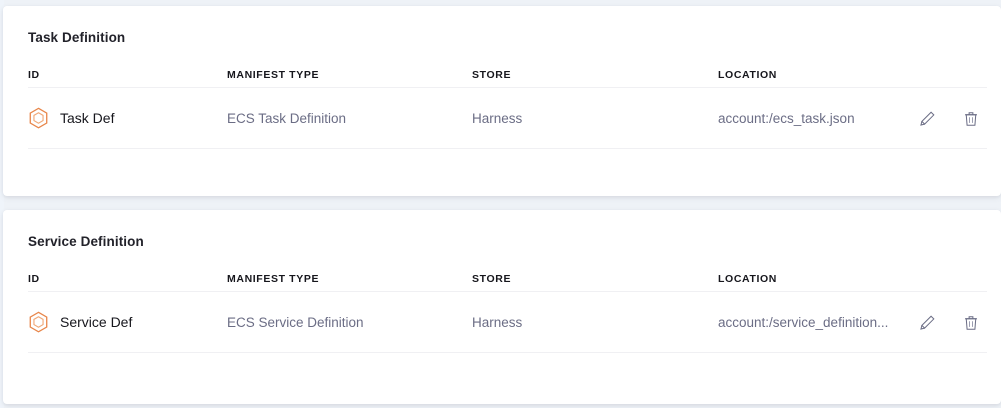 The width and height of the screenshot is (1001, 408). Describe the element at coordinates (786, 118) in the screenshot. I see `cell-location: account:/ecs_task.json` at that location.